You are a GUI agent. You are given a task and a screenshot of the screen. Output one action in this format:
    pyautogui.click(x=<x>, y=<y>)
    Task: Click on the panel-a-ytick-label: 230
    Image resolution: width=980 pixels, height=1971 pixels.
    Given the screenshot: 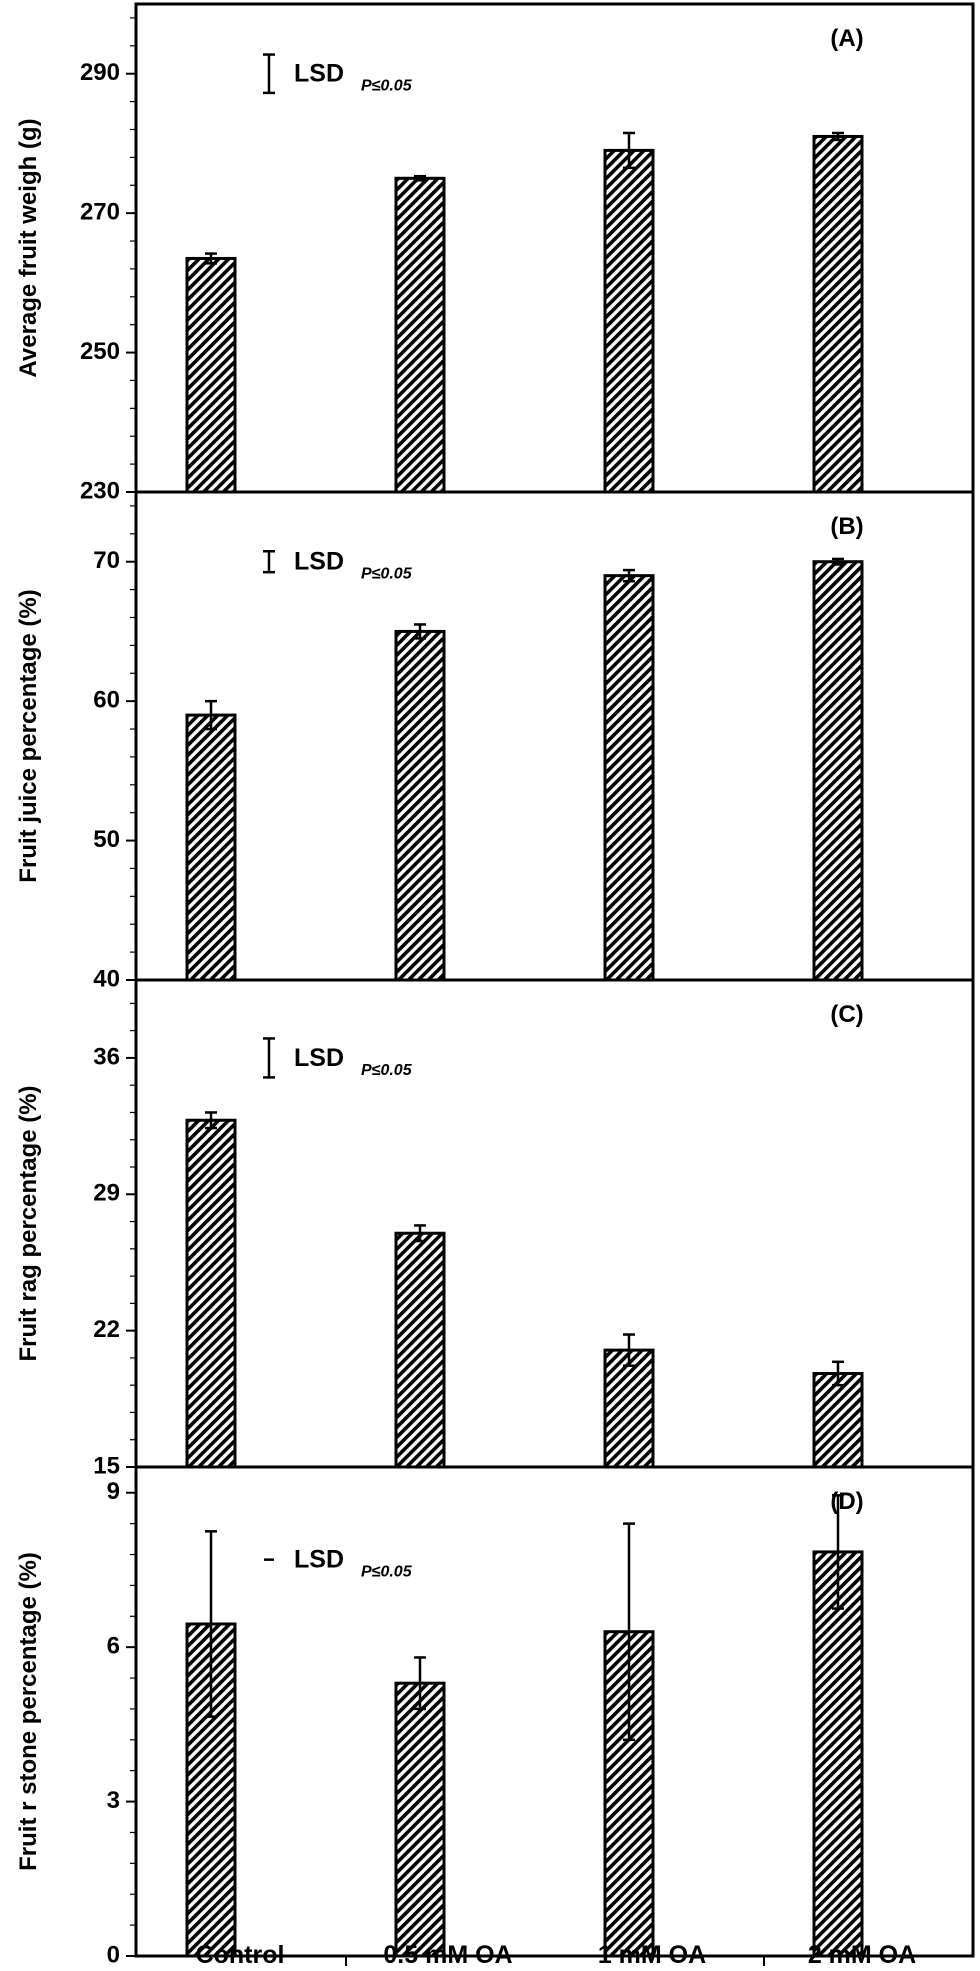 What is the action you would take?
    pyautogui.click(x=100, y=490)
    